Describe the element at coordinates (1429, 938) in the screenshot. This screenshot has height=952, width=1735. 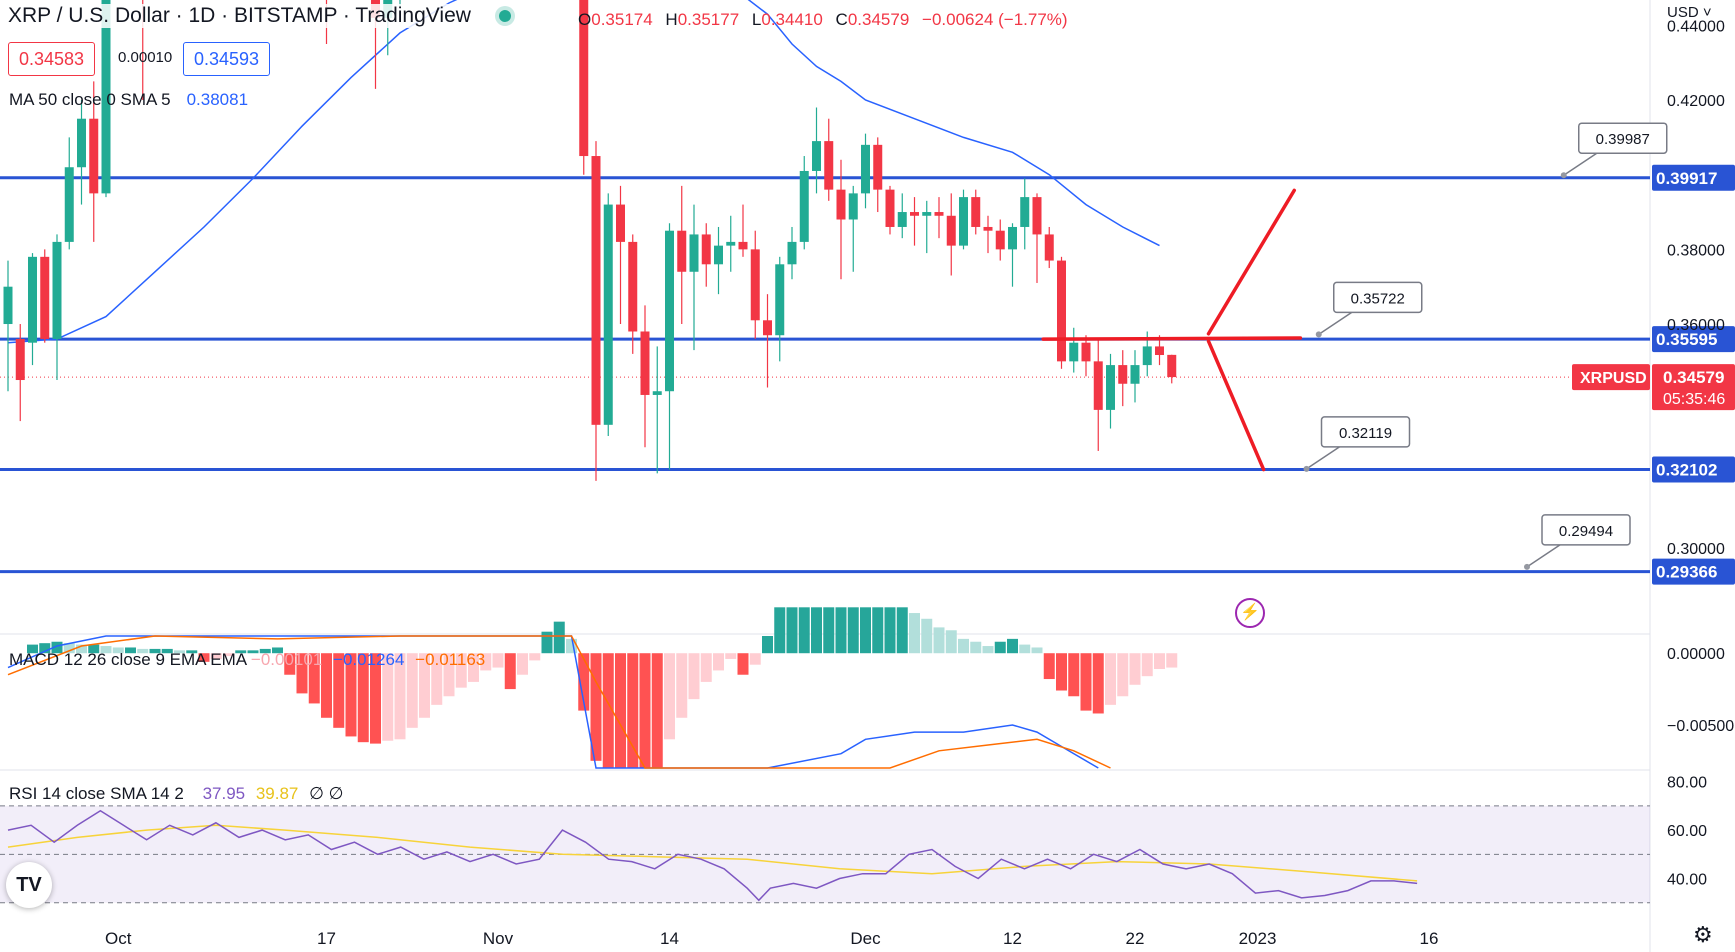
I see `time-tick: 16` at that location.